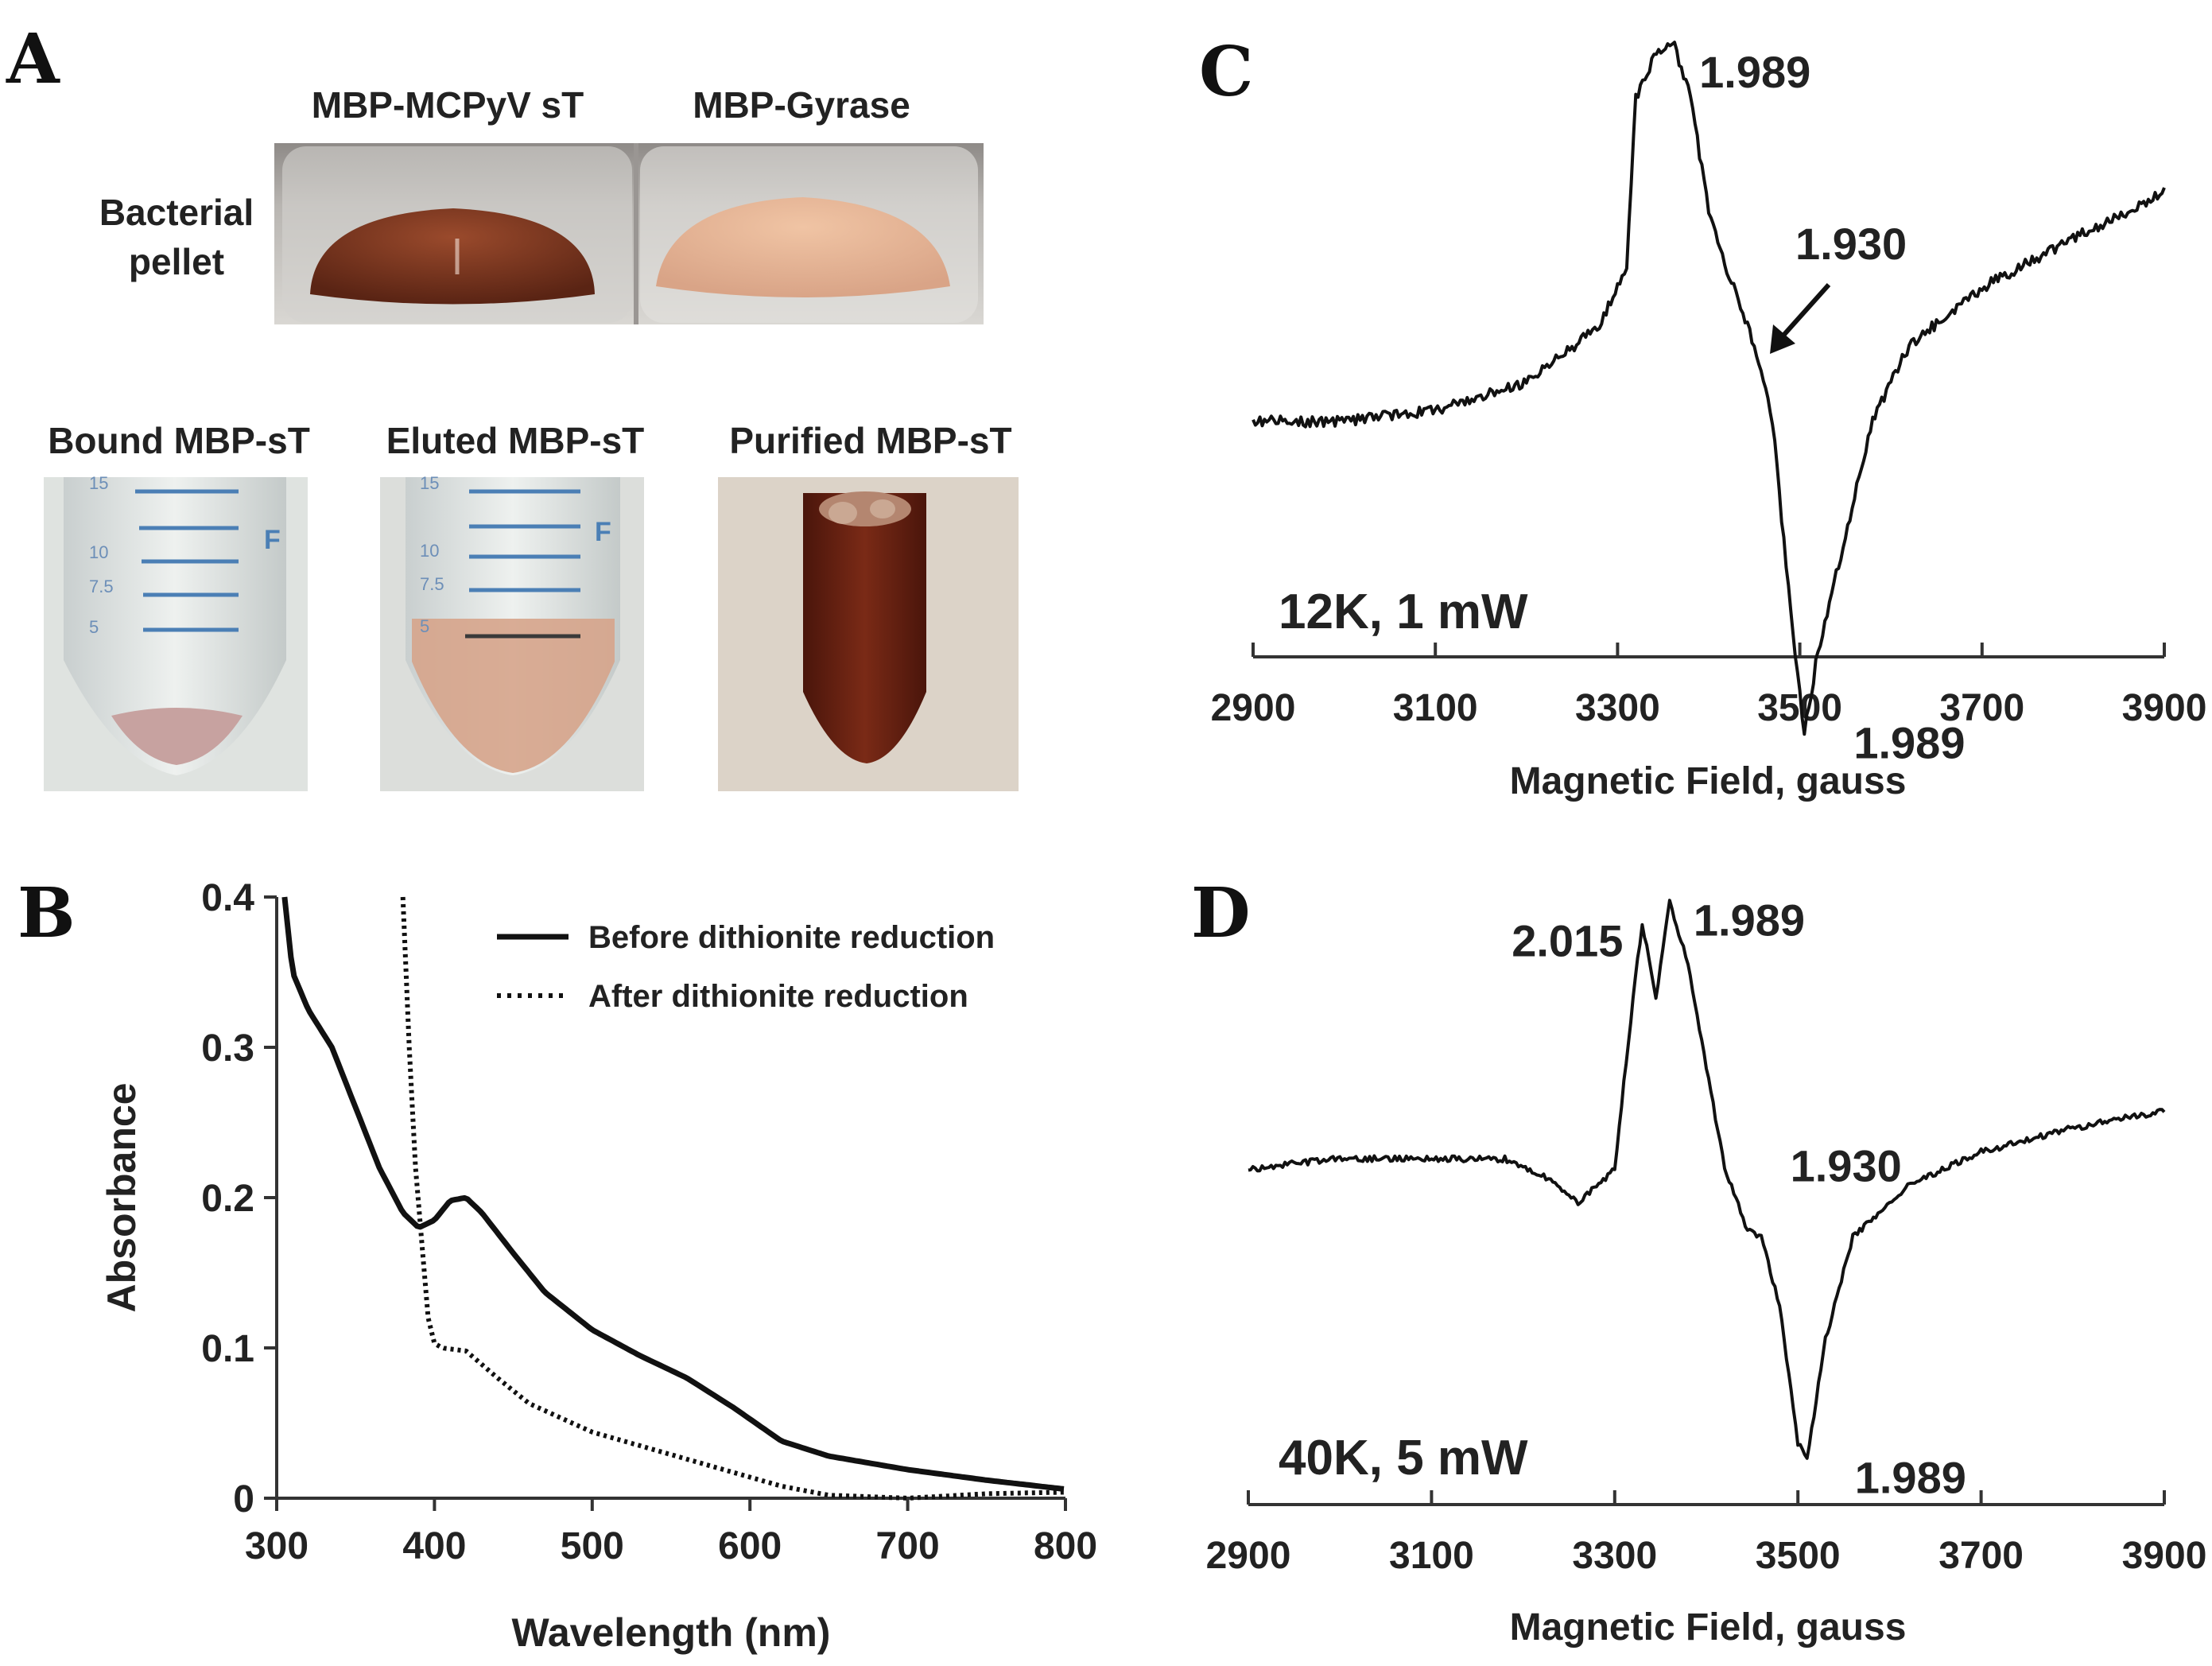 Image resolution: width=2212 pixels, height=1666 pixels. I want to click on d-gvalue-3: 1.989, so click(1910, 1478).